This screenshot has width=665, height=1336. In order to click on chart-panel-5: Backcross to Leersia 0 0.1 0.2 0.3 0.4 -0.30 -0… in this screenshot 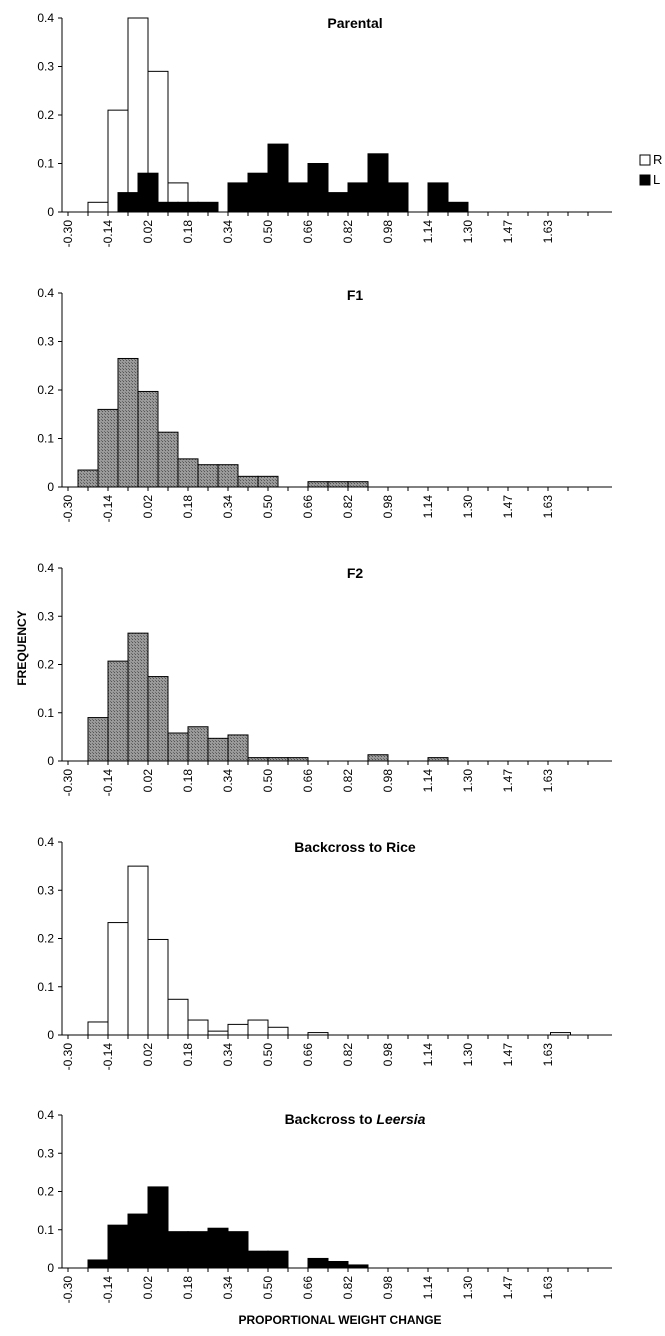, I will do `click(324, 1205)`.